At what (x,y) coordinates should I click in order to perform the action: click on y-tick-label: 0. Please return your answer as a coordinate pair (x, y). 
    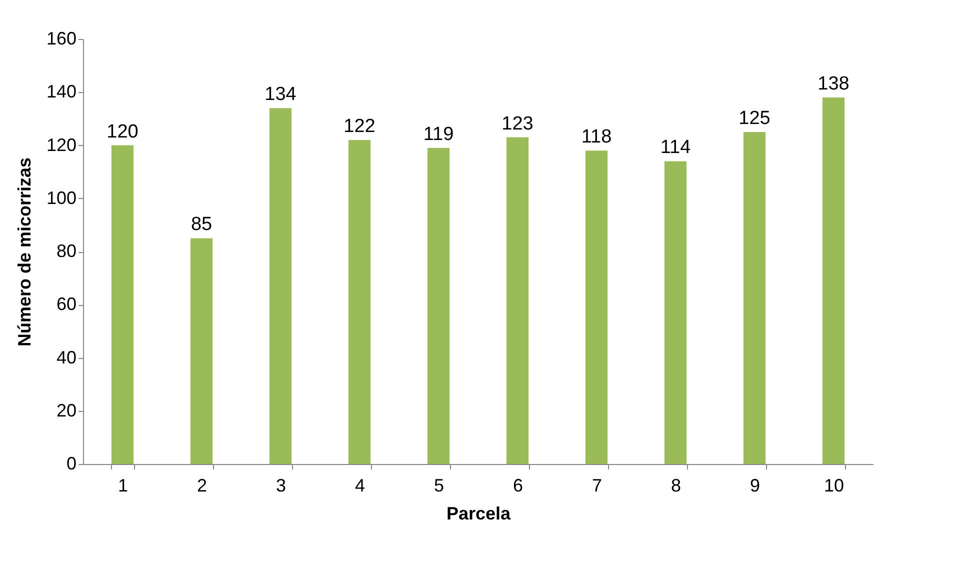
    Looking at the image, I should click on (71, 464).